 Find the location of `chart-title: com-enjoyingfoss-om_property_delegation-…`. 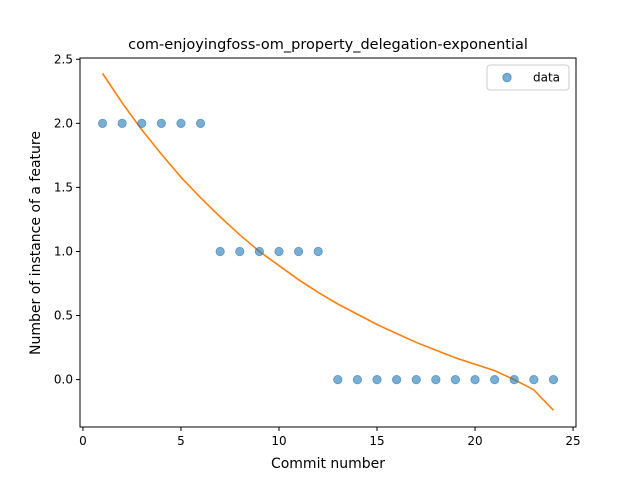

chart-title: com-enjoyingfoss-om_property_delegation-… is located at coordinates (328, 45).